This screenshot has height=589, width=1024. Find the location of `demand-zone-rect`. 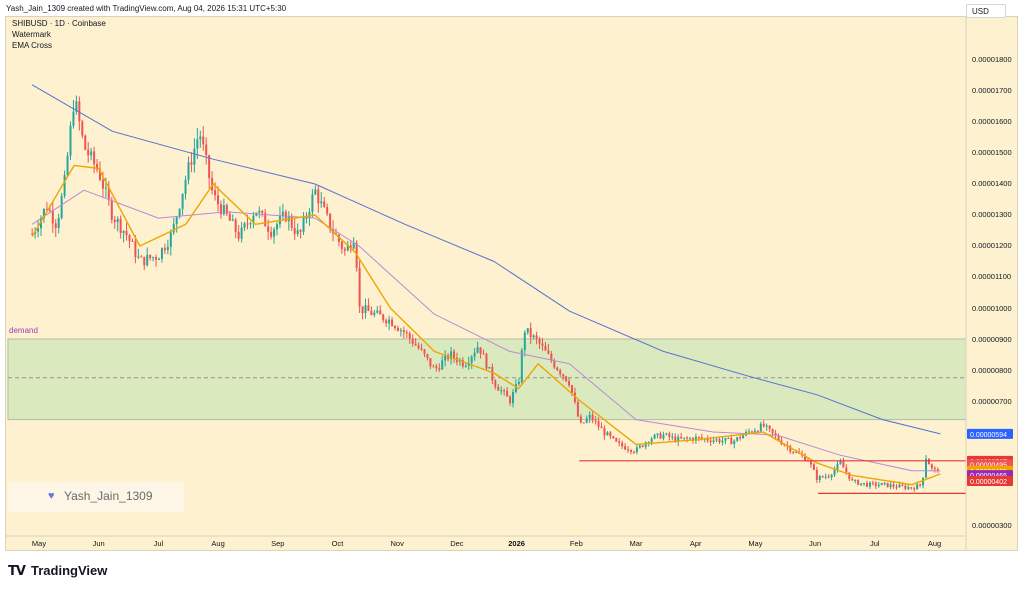

demand-zone-rect is located at coordinates (487, 379).